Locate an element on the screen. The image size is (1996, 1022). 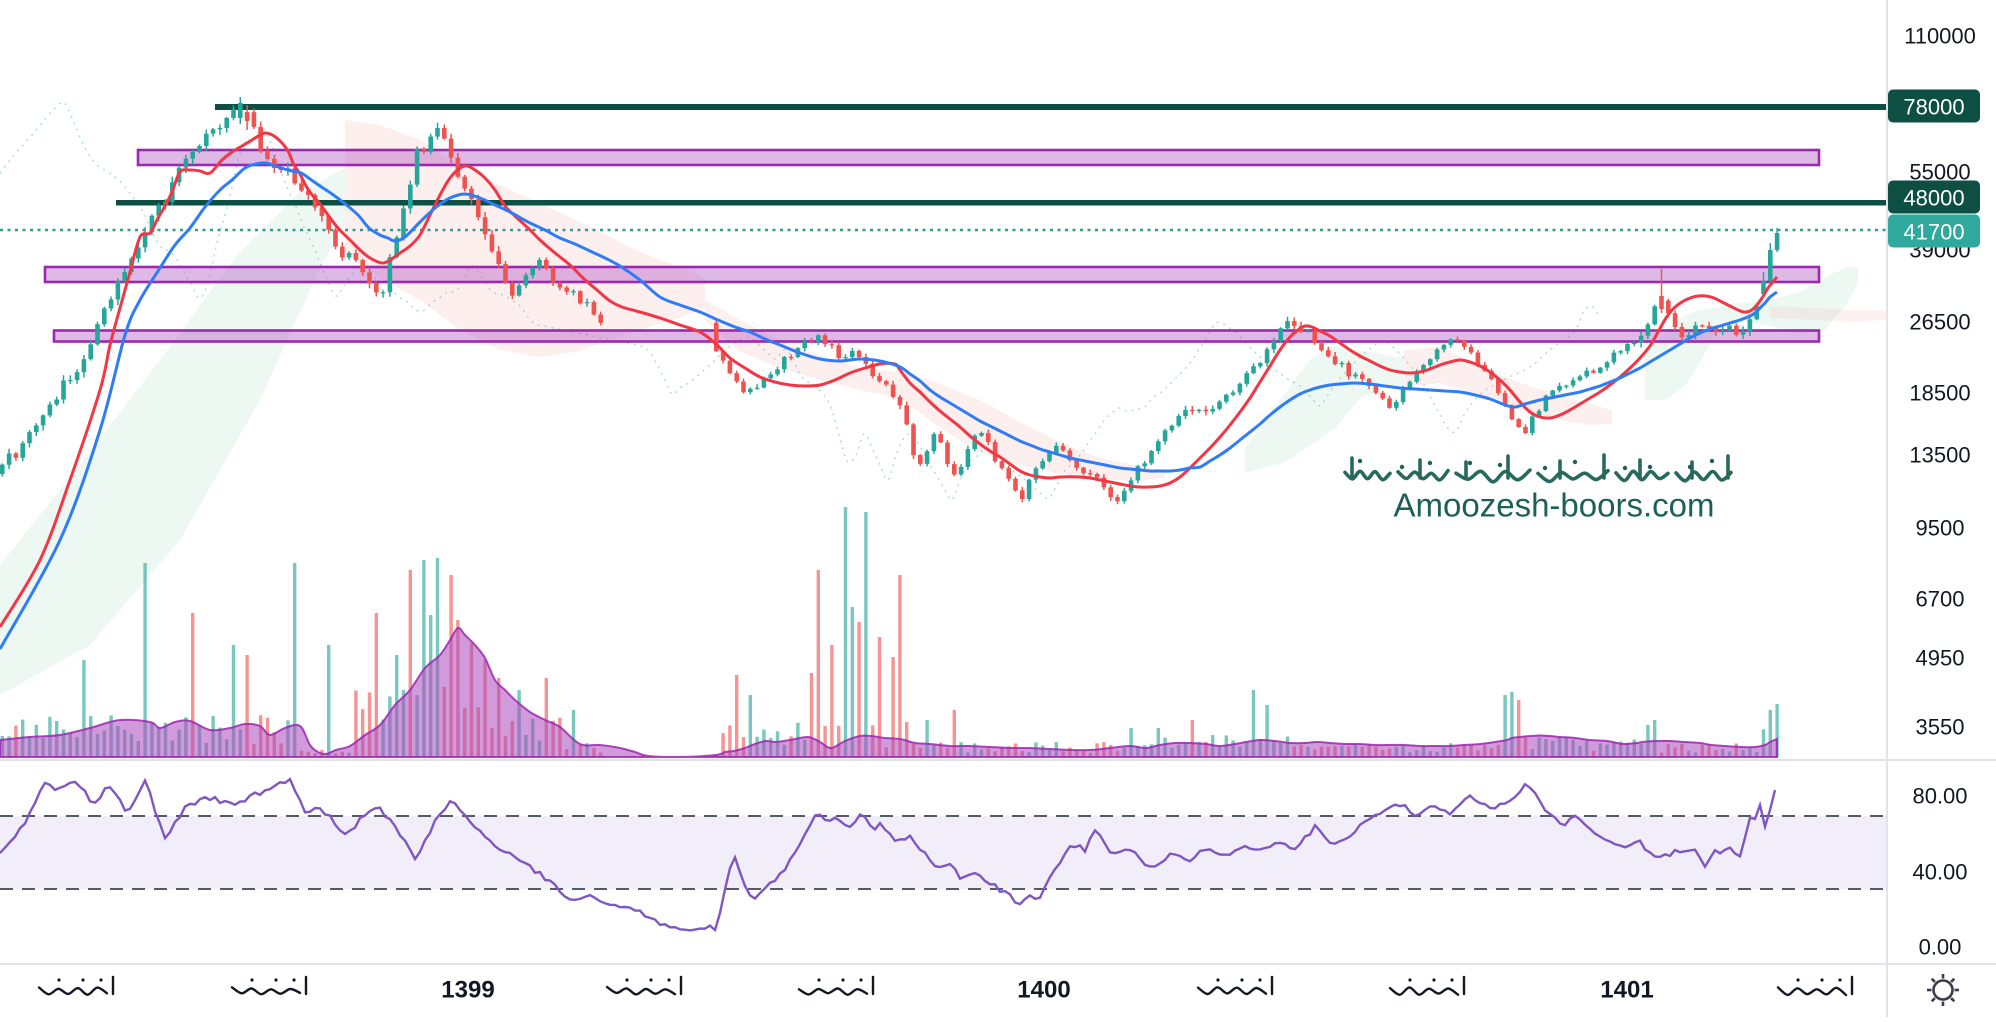
svg-text: 13500 is located at coordinates (1939, 455).